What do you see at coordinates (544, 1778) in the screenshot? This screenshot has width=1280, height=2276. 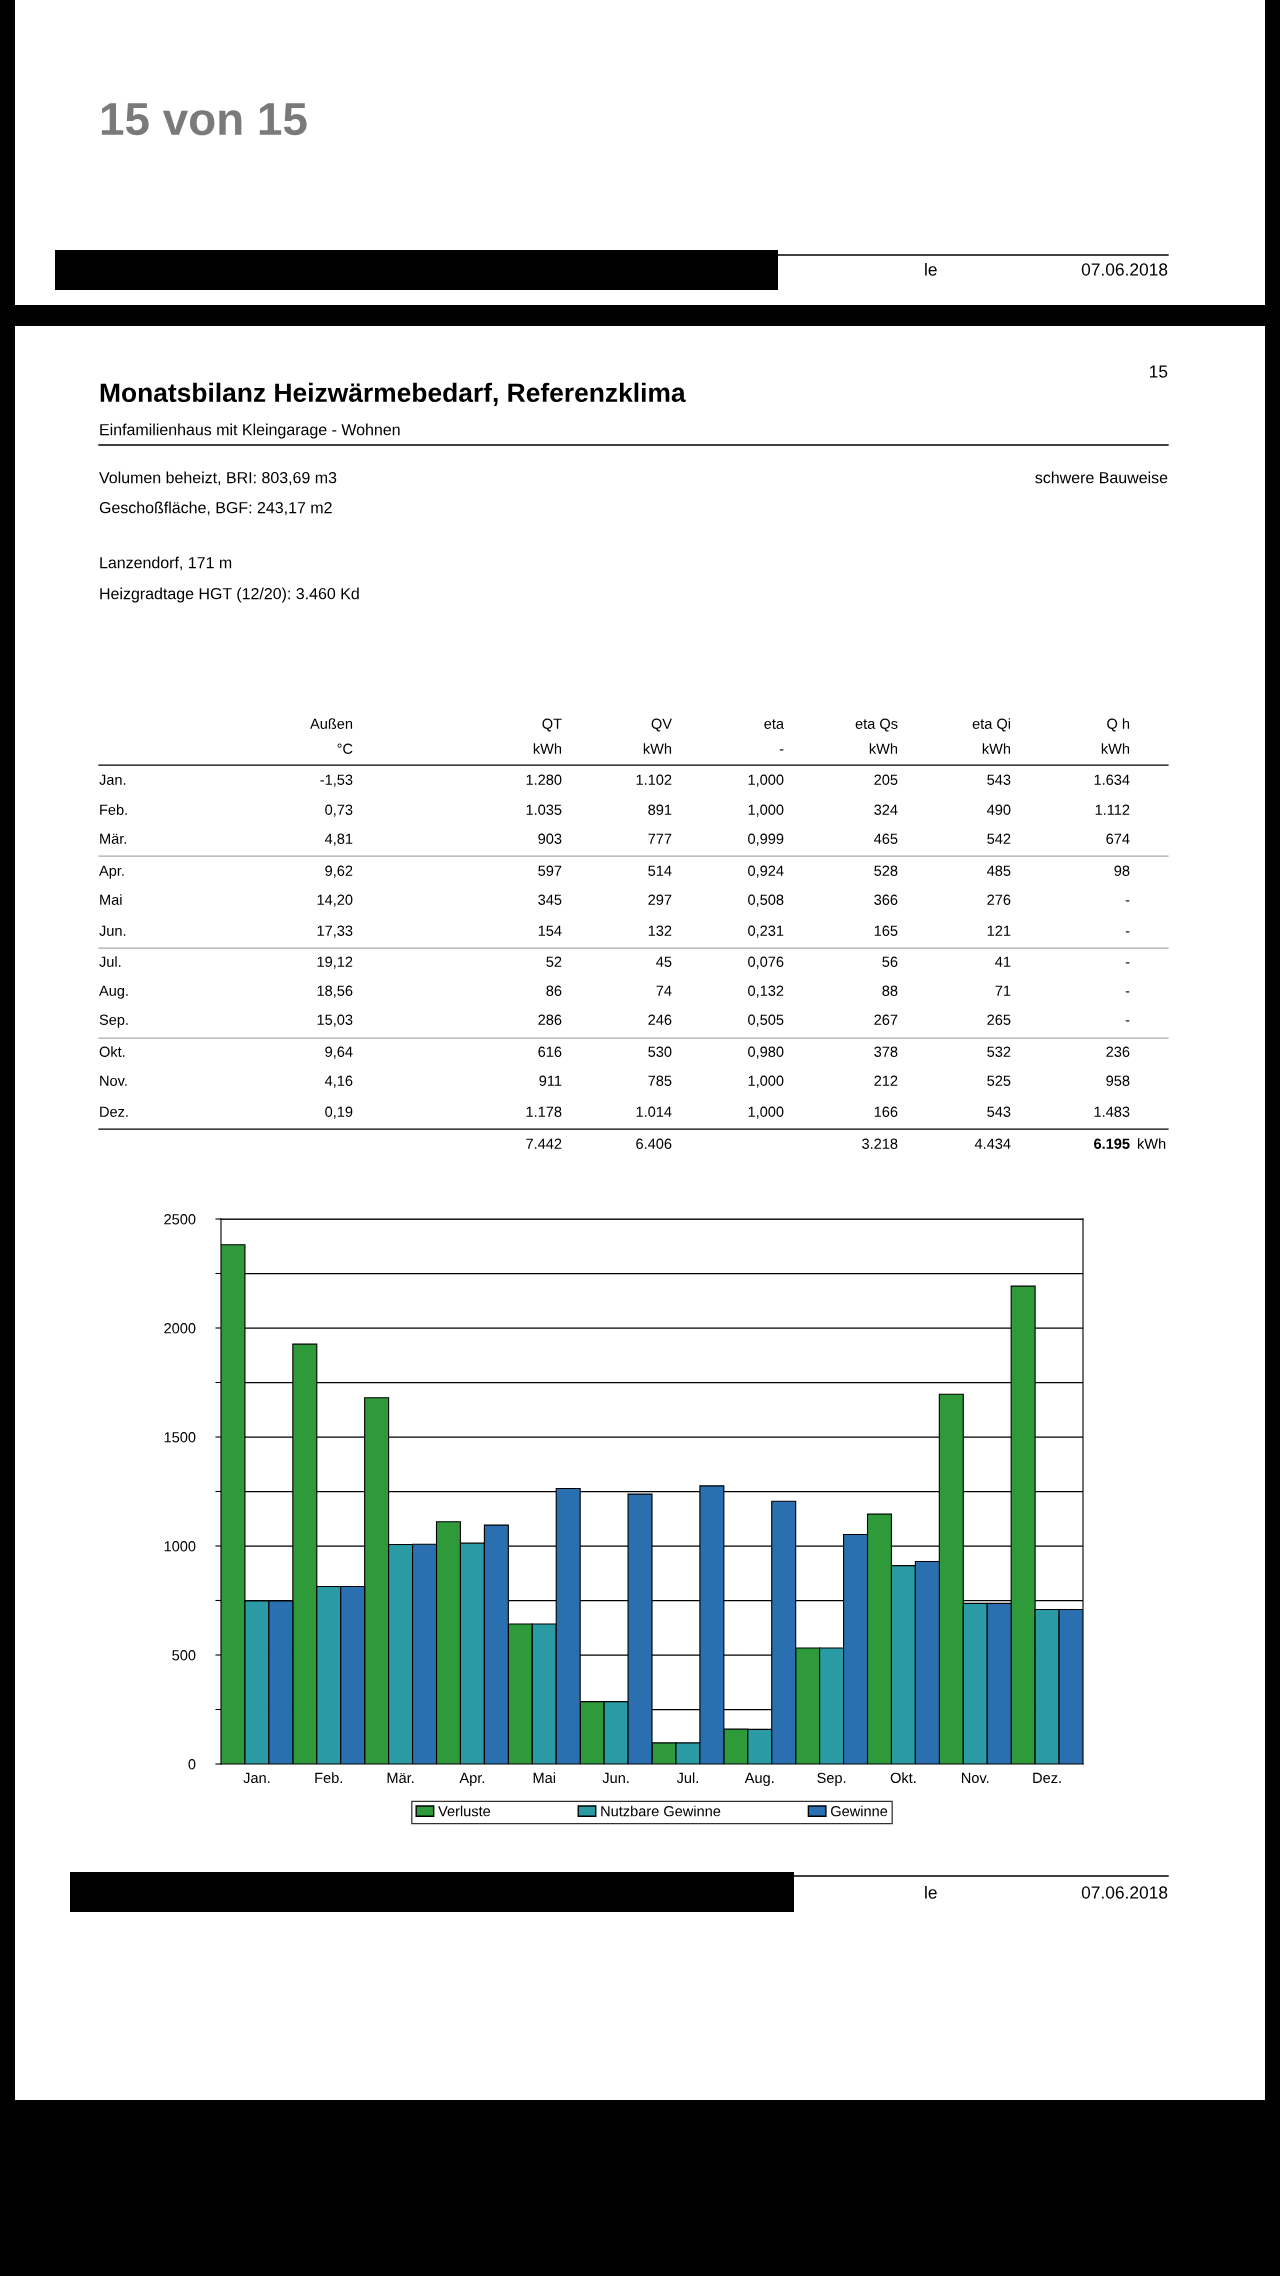 I see `x-tick-label: Mai` at bounding box center [544, 1778].